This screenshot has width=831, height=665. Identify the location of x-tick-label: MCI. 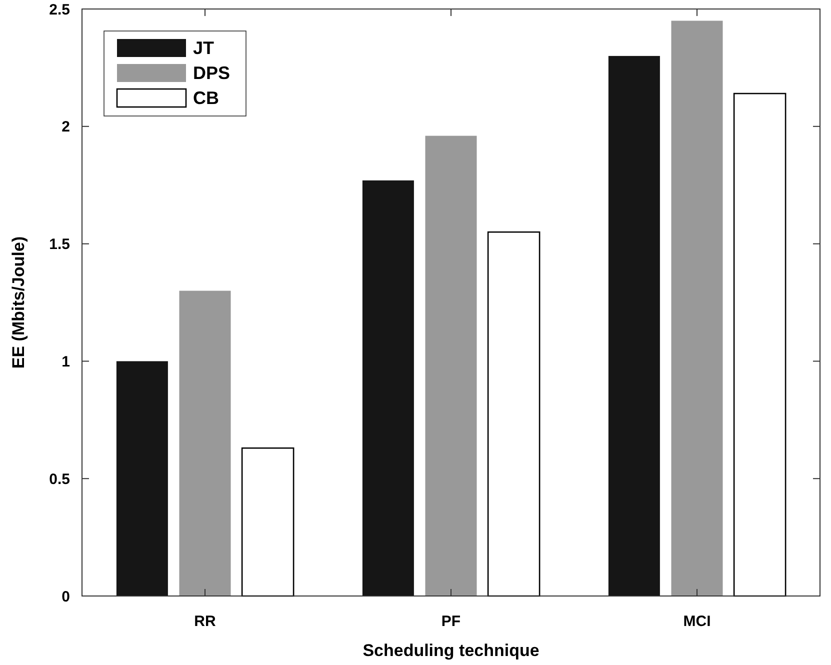
(697, 621).